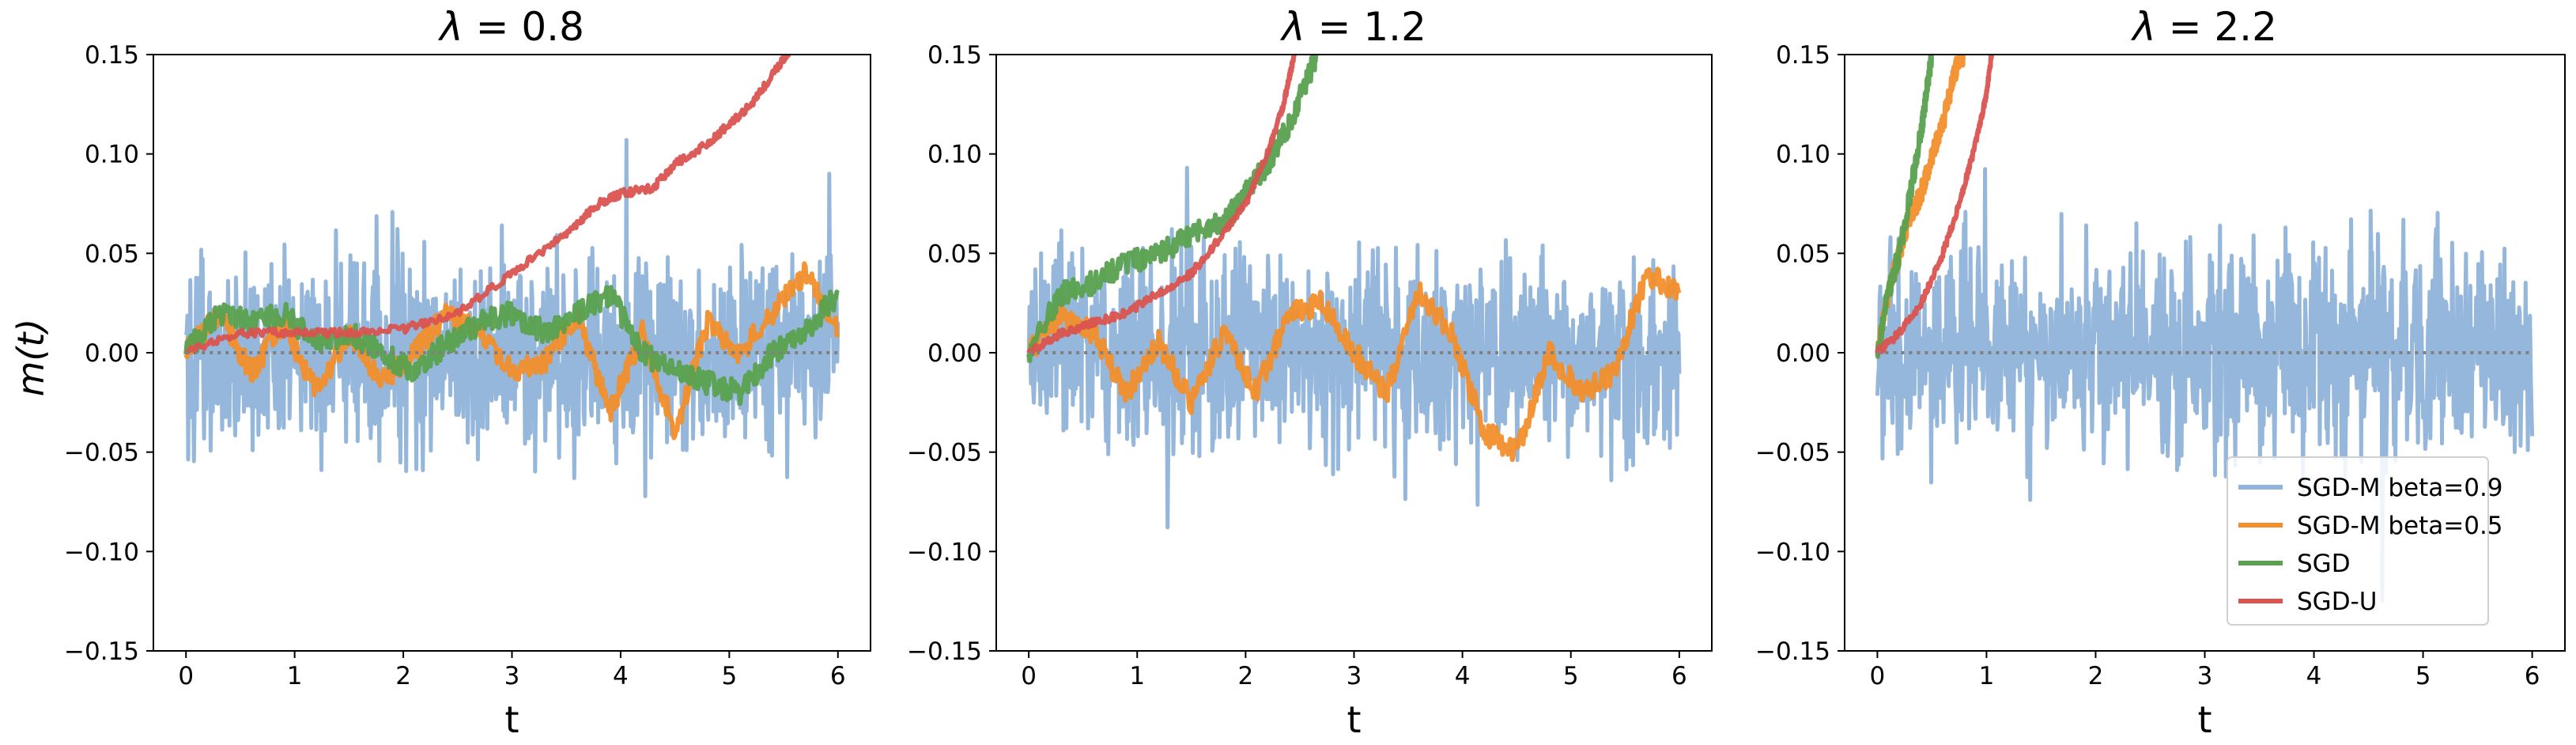 Image resolution: width=2576 pixels, height=745 pixels. Describe the element at coordinates (2205, 385) in the screenshot. I see `series-sgd-m-beta-0-9-line` at that location.